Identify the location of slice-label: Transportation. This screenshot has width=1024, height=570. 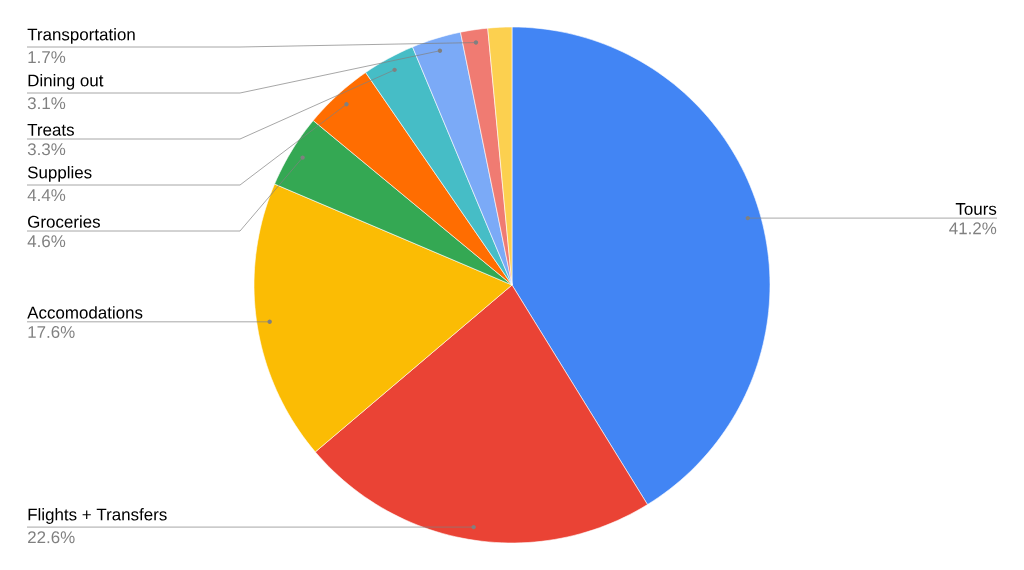
(81, 36).